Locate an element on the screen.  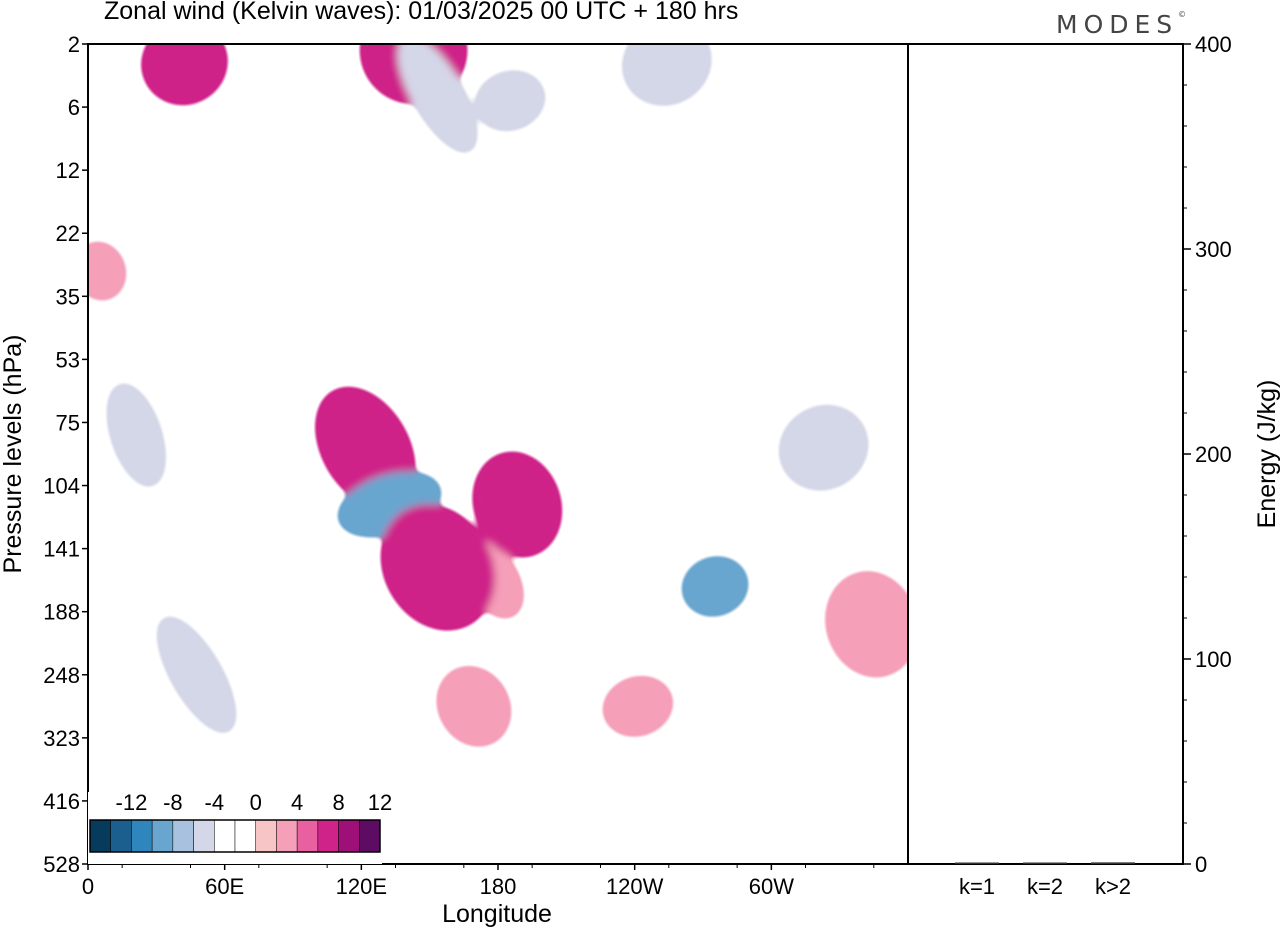
y-axis-label: Pressure levels (hPa) is located at coordinates (13, 454).